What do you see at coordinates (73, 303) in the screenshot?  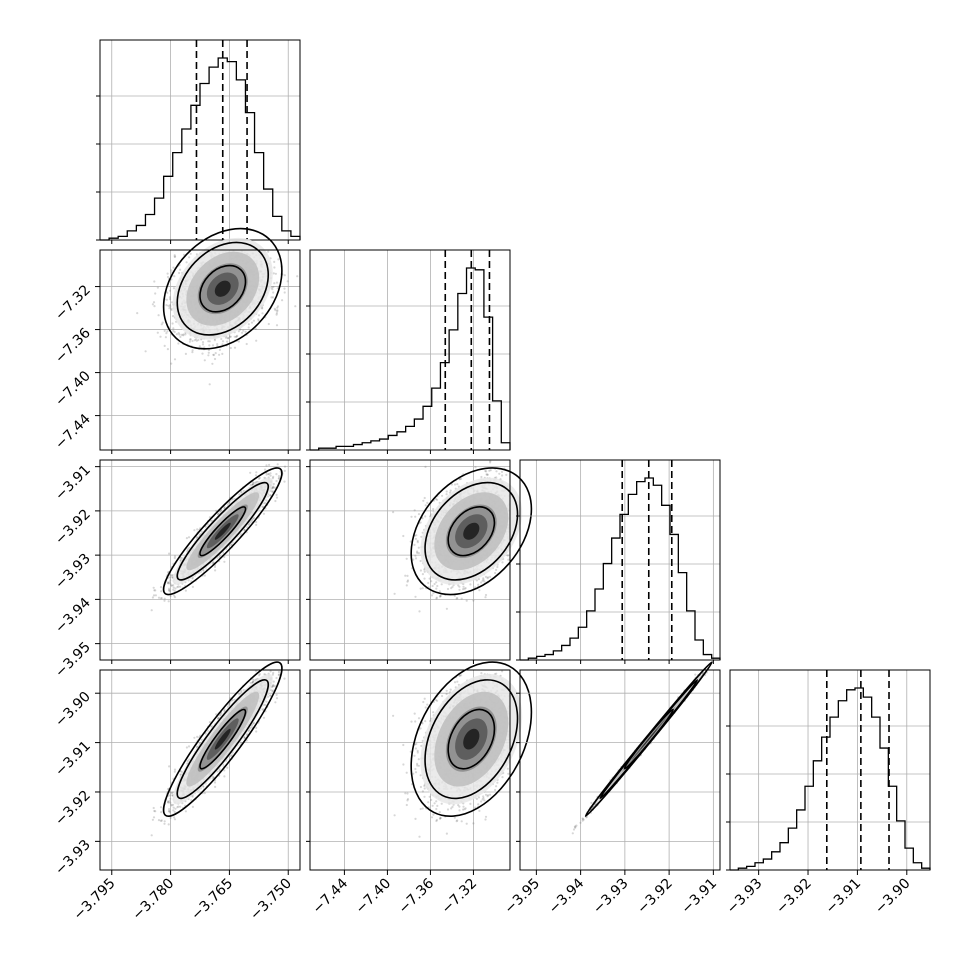 I see `y-tick-label: −7.32` at bounding box center [73, 303].